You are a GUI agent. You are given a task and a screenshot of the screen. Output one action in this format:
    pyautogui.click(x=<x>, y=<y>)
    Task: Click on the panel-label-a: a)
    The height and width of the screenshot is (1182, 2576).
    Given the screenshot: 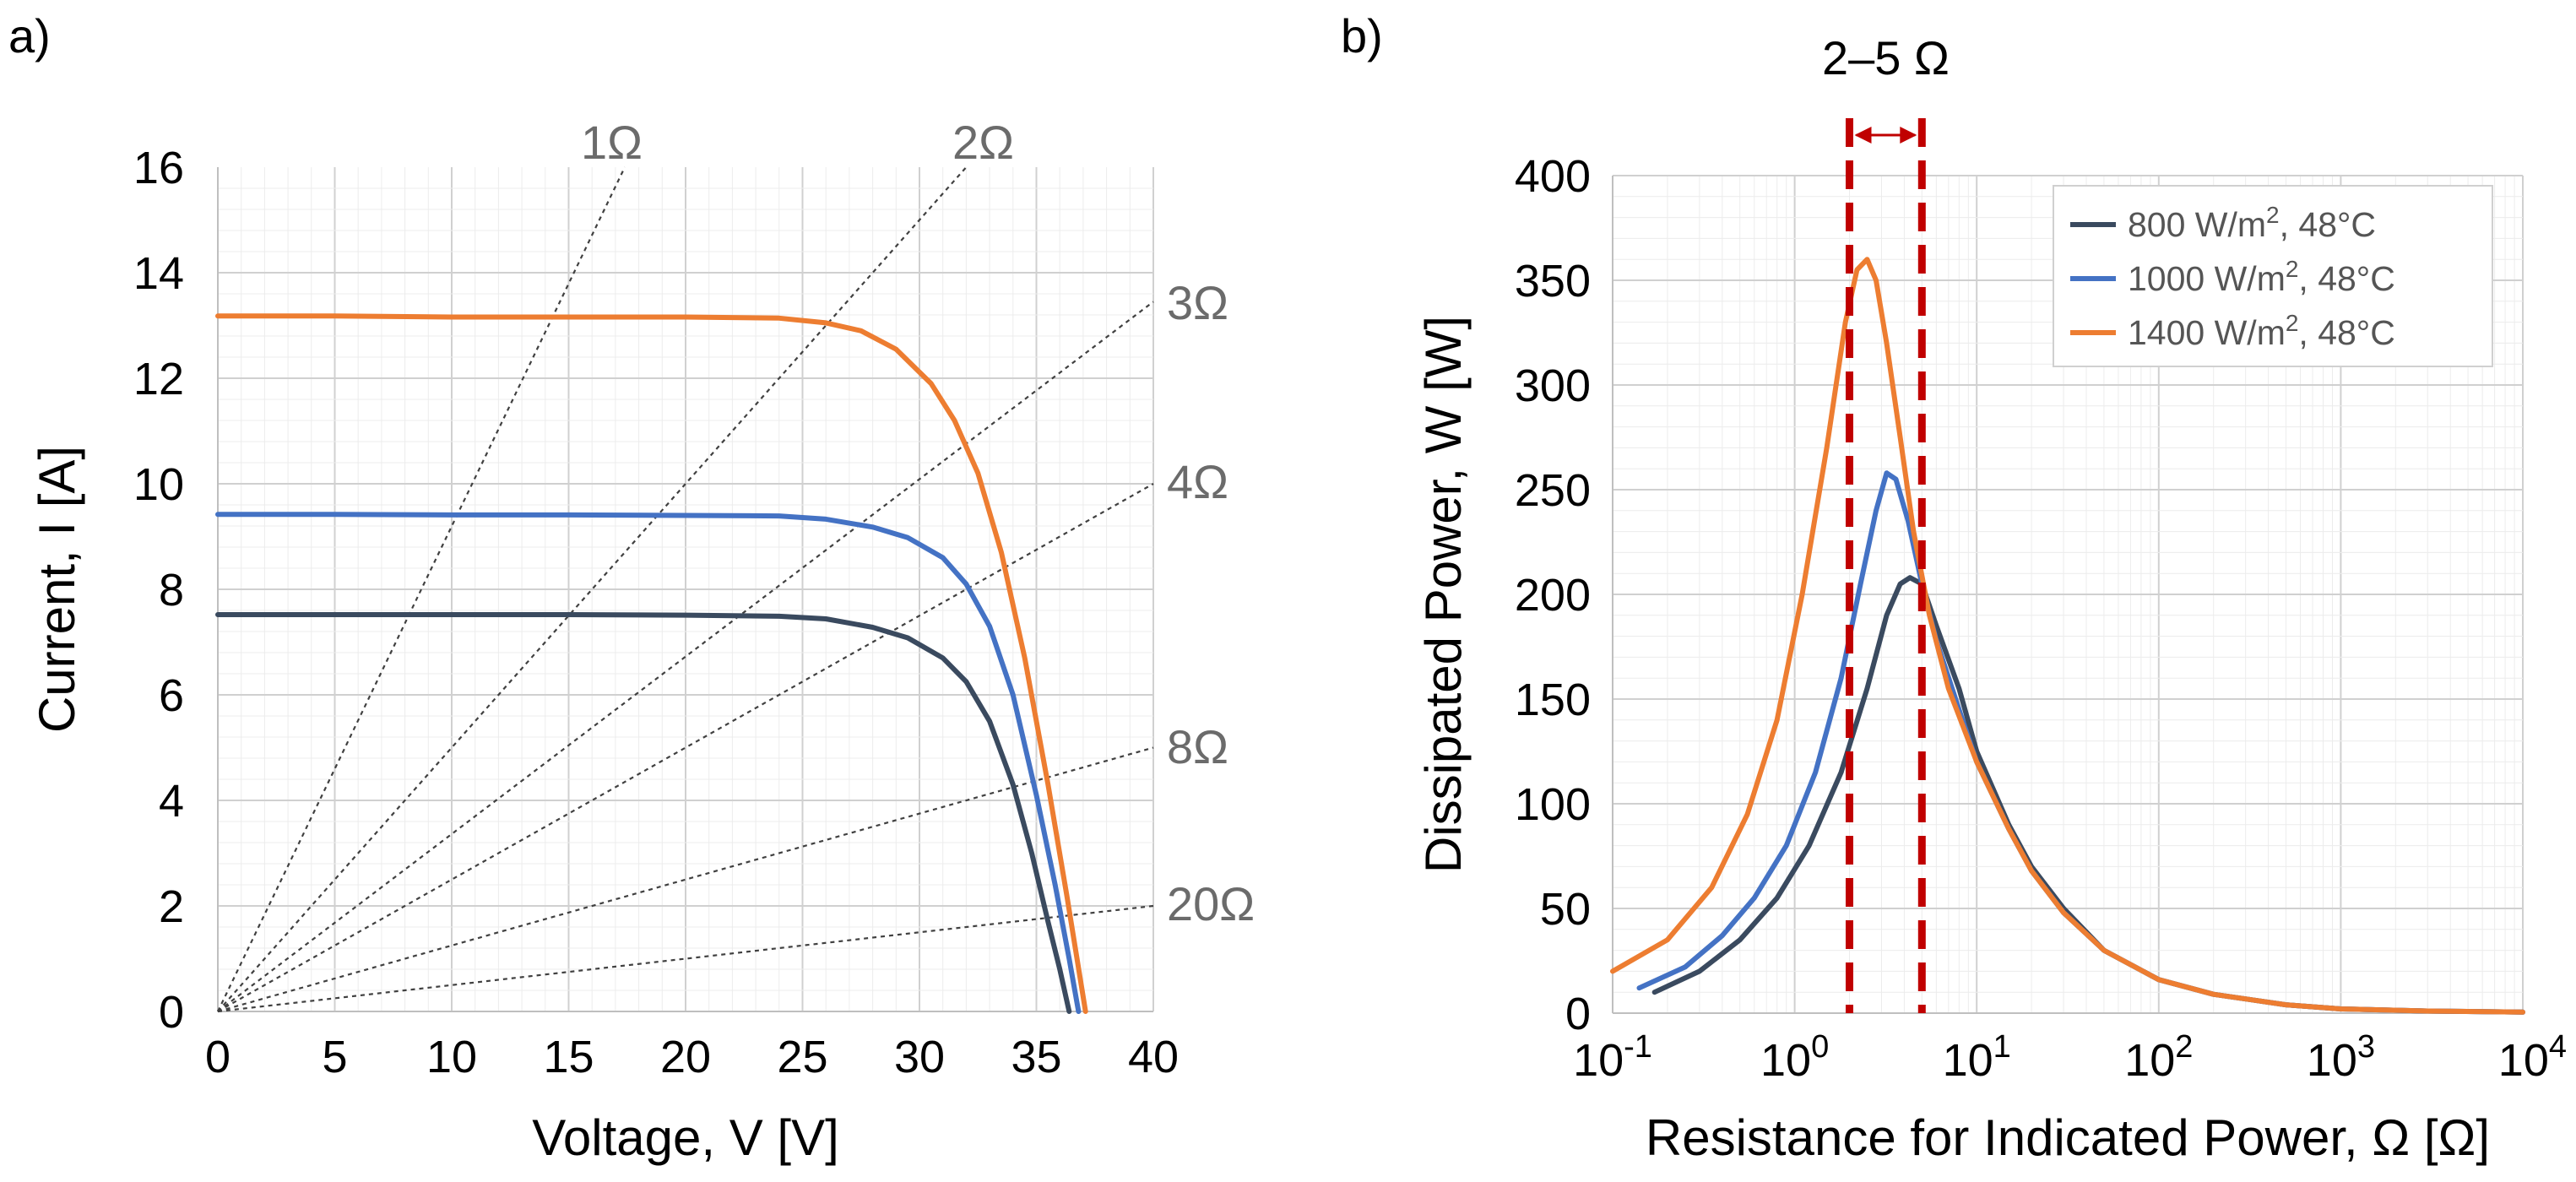 What is the action you would take?
    pyautogui.click(x=29, y=36)
    